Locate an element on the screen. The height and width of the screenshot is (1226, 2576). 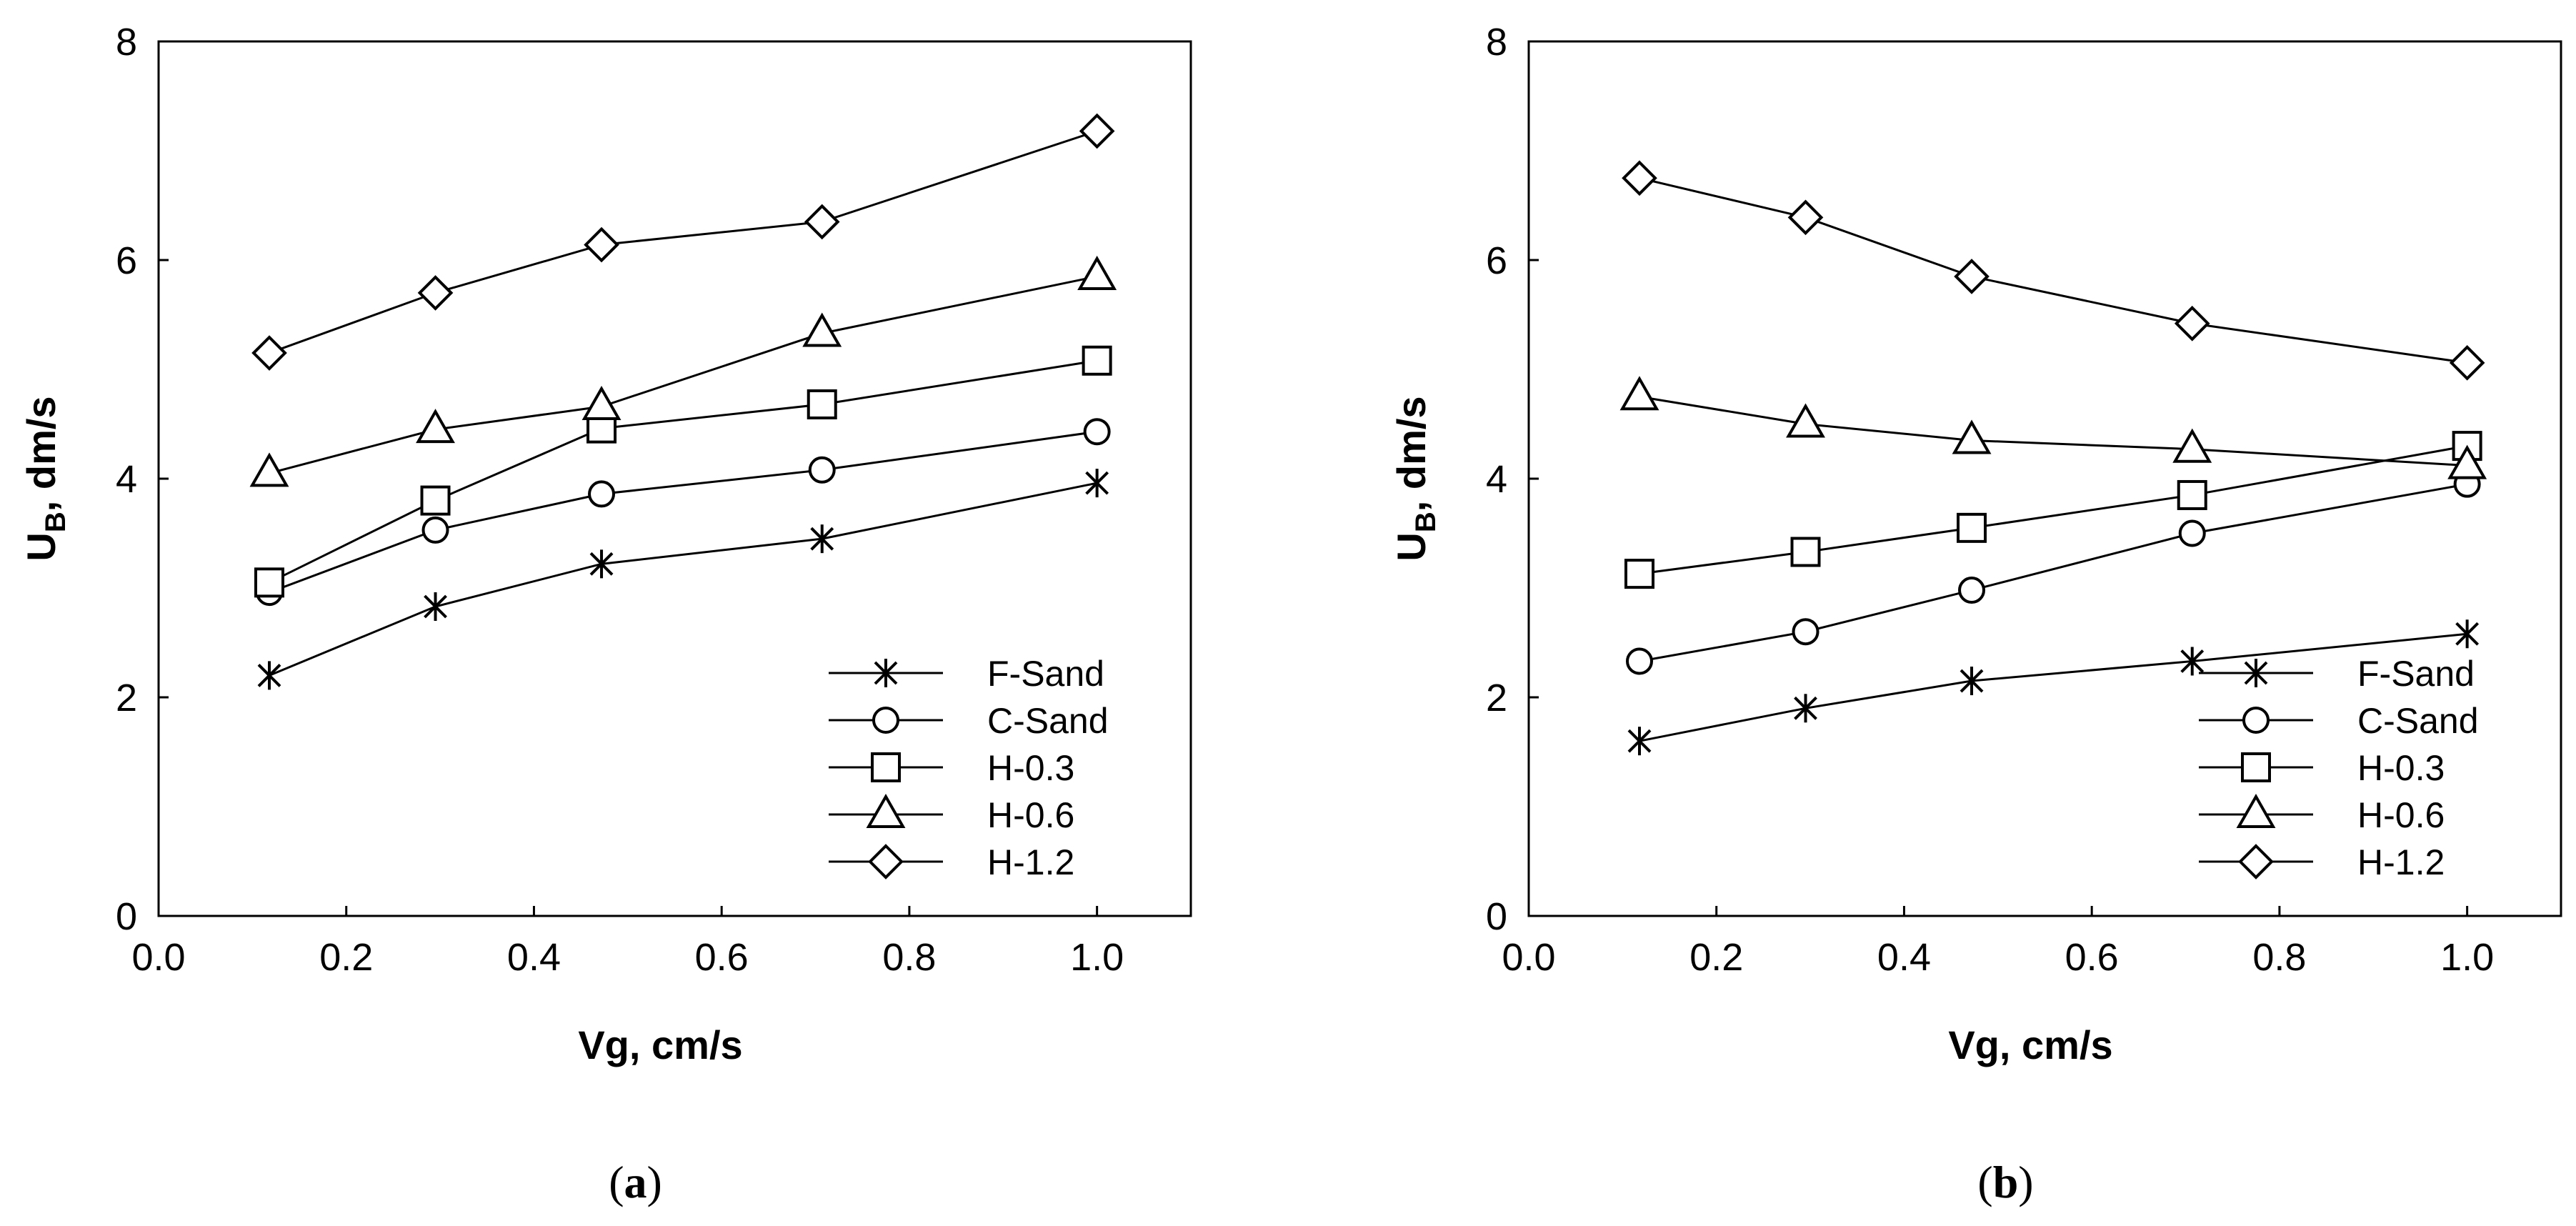
panel-label: (b) is located at coordinates (2005, 1182).